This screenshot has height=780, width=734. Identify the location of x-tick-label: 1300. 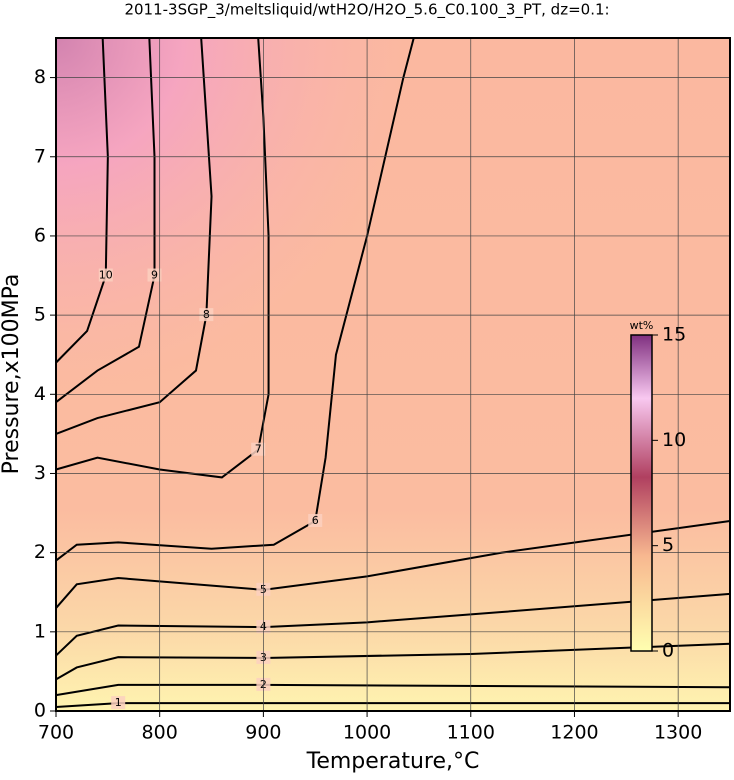
(678, 733).